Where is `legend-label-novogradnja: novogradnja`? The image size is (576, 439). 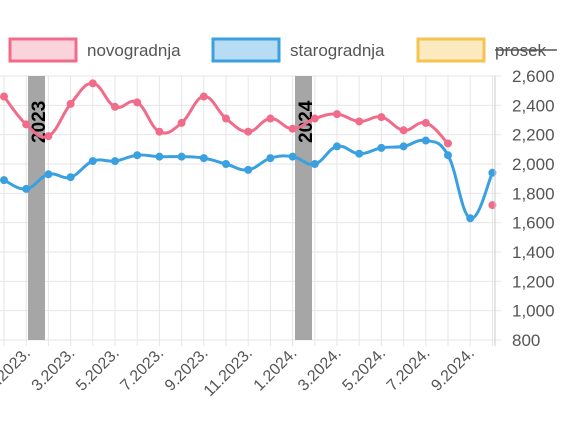
legend-label-novogradnja: novogradnja is located at coordinates (134, 50).